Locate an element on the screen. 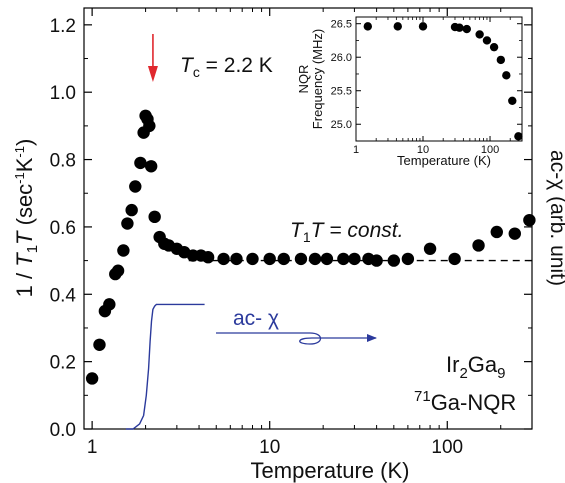 The height and width of the screenshot is (483, 565). compound-label: Ir2Ga9 is located at coordinates (476, 367).